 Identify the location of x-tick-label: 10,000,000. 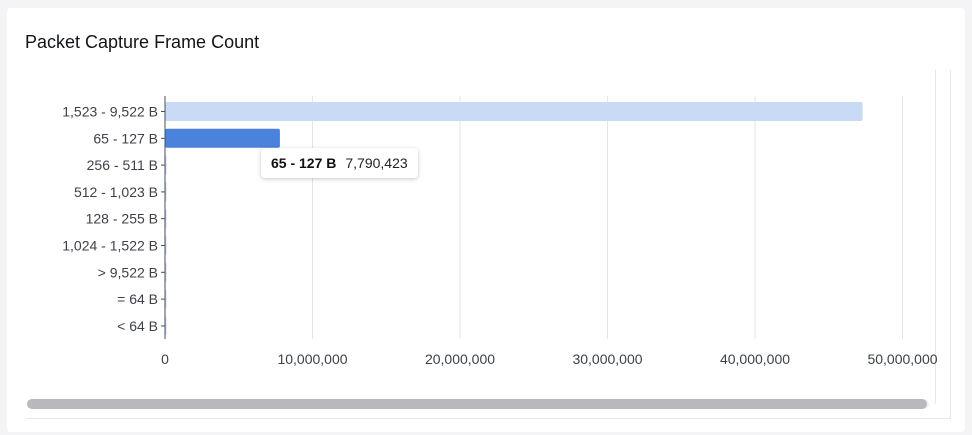
(312, 359).